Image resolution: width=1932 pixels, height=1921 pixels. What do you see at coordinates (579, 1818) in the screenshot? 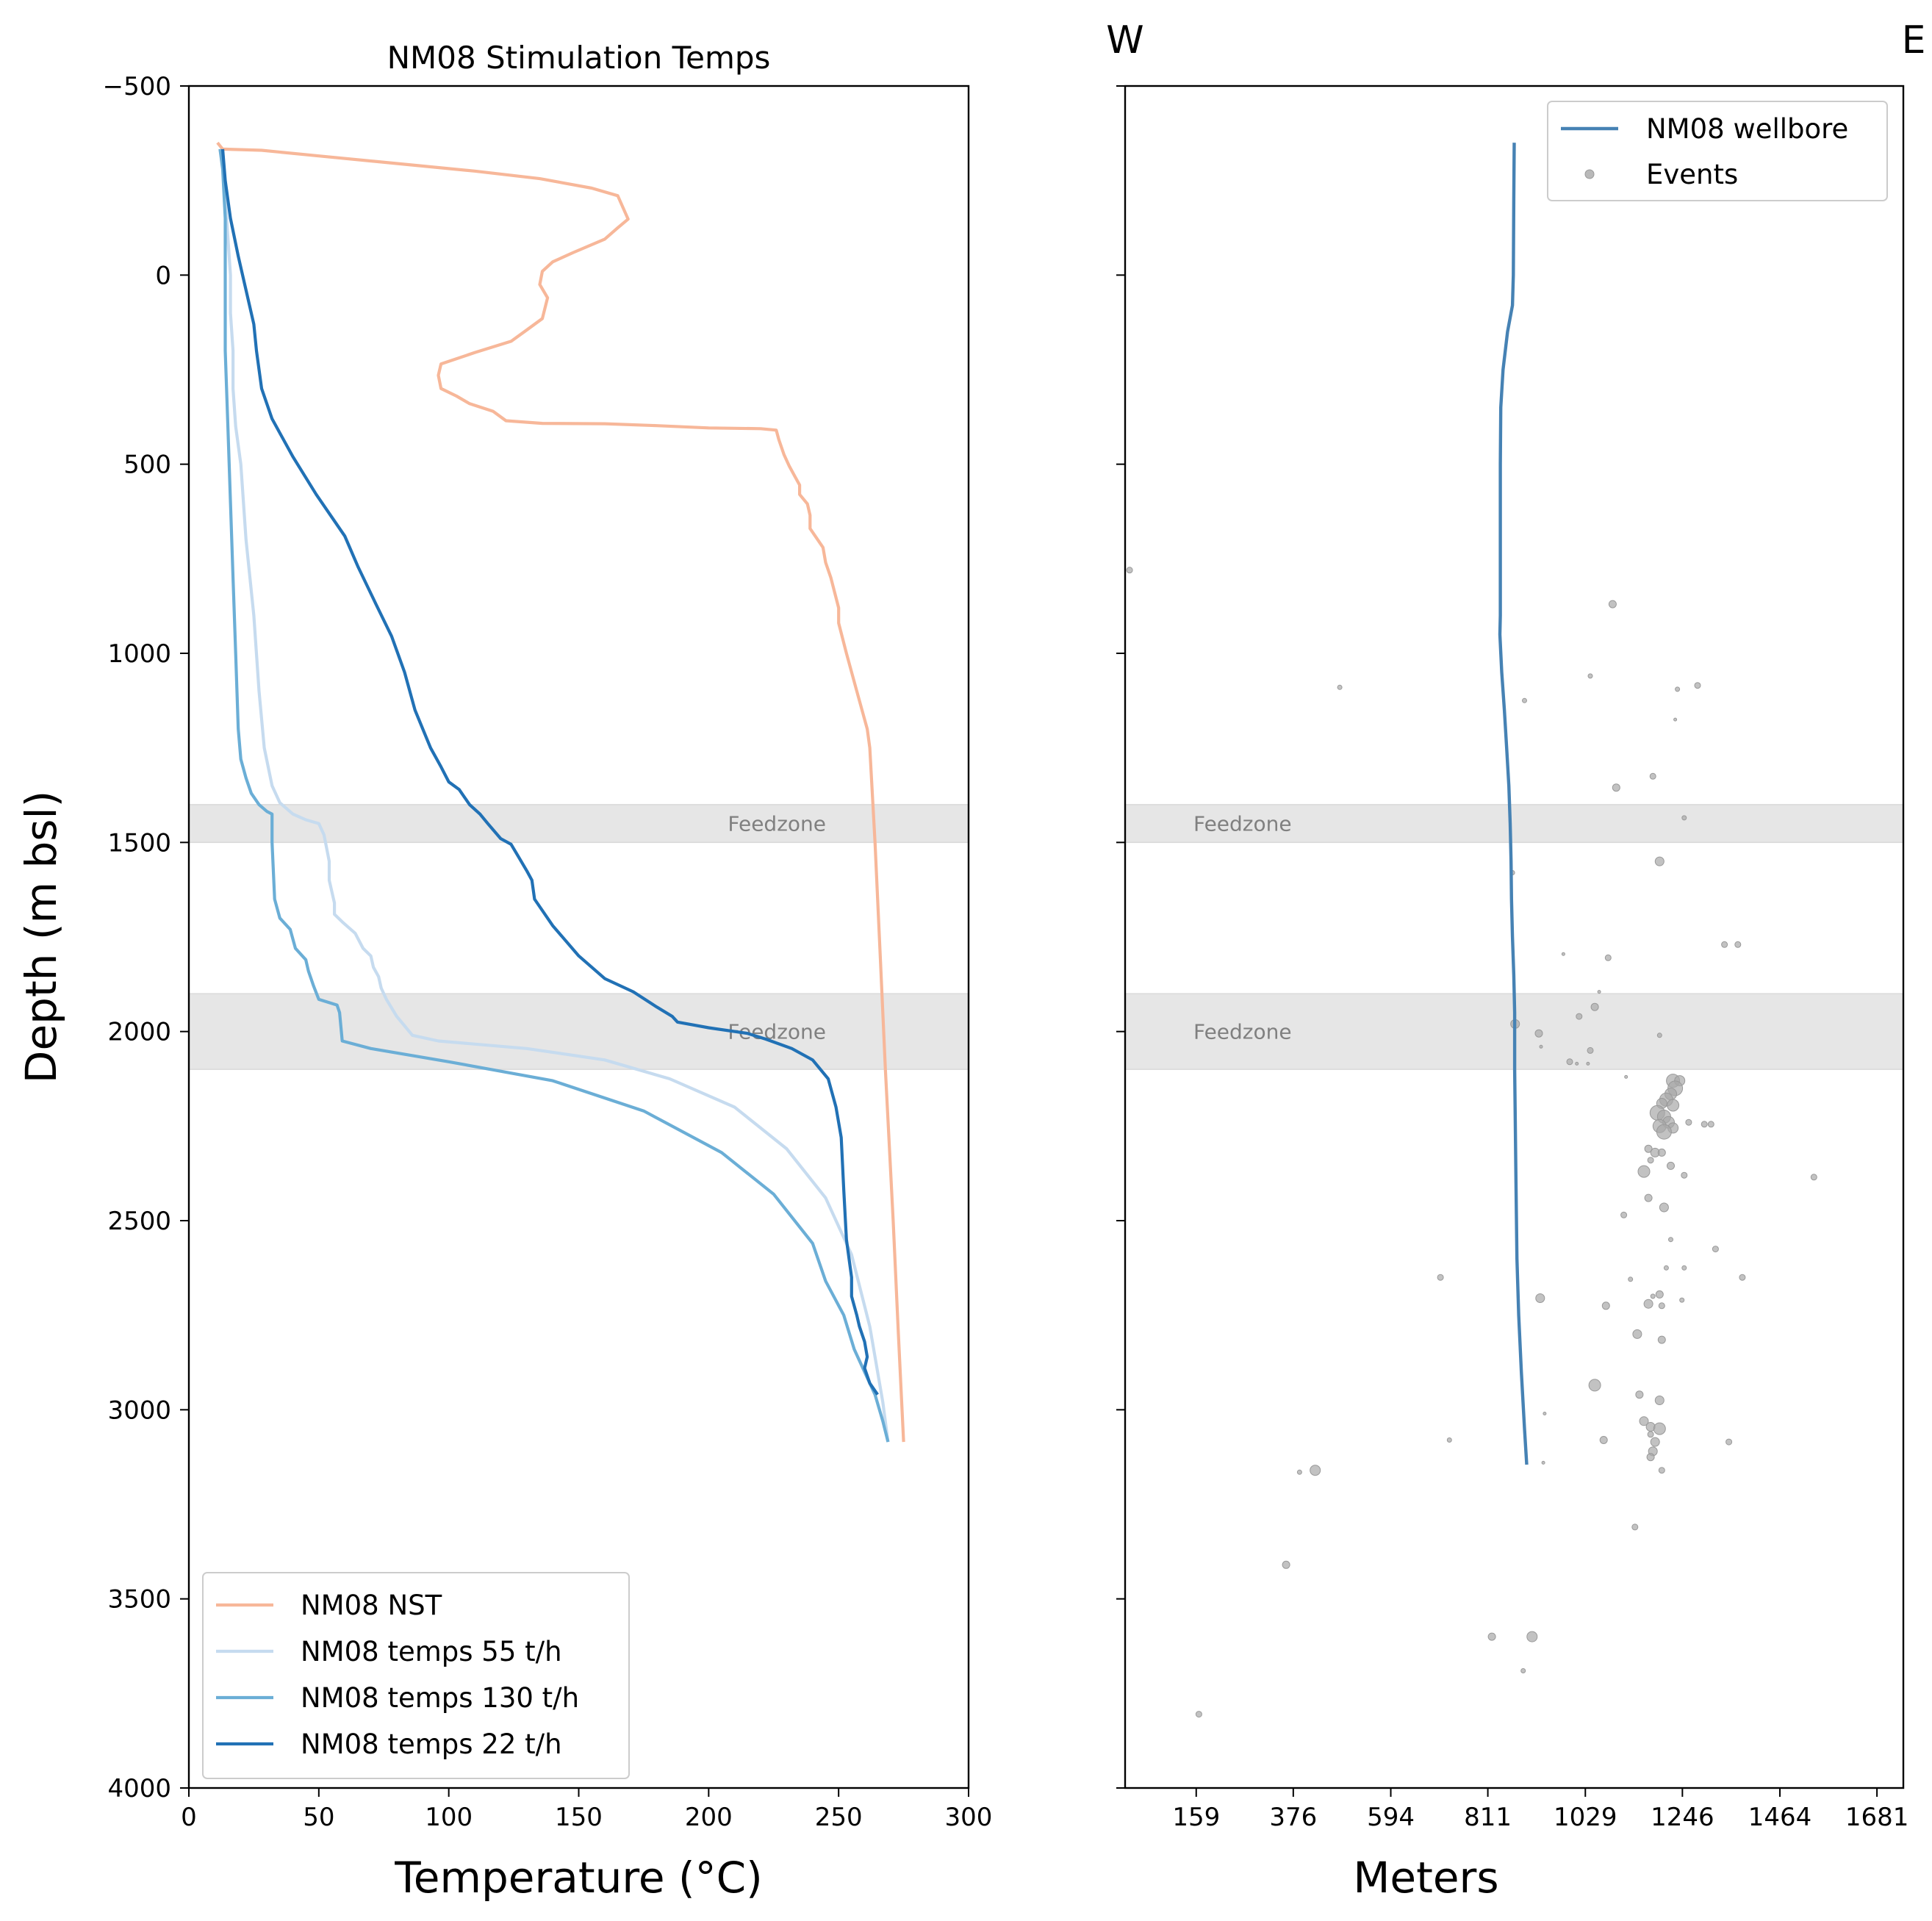
I see `x-tick-label-150: 150` at bounding box center [579, 1818].